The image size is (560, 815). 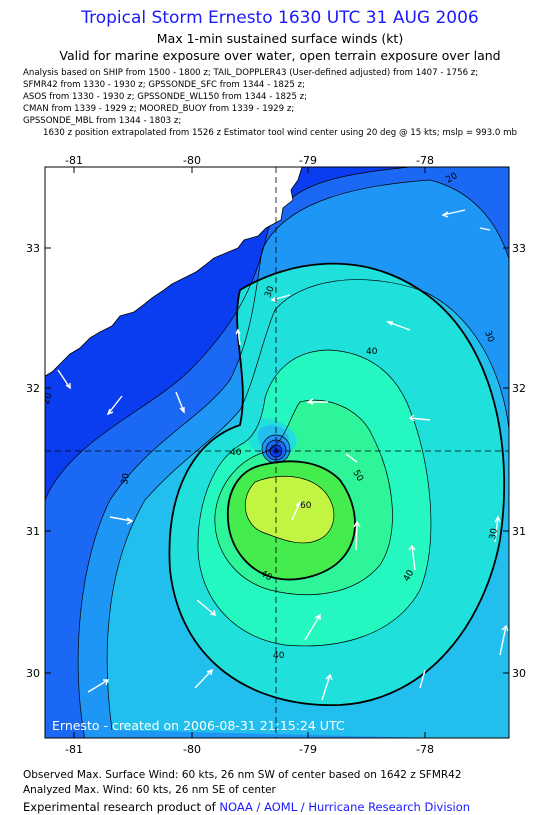 What do you see at coordinates (113, 192) in the screenshot?
I see `wind-radii-header: QD 34K 50K 64K` at bounding box center [113, 192].